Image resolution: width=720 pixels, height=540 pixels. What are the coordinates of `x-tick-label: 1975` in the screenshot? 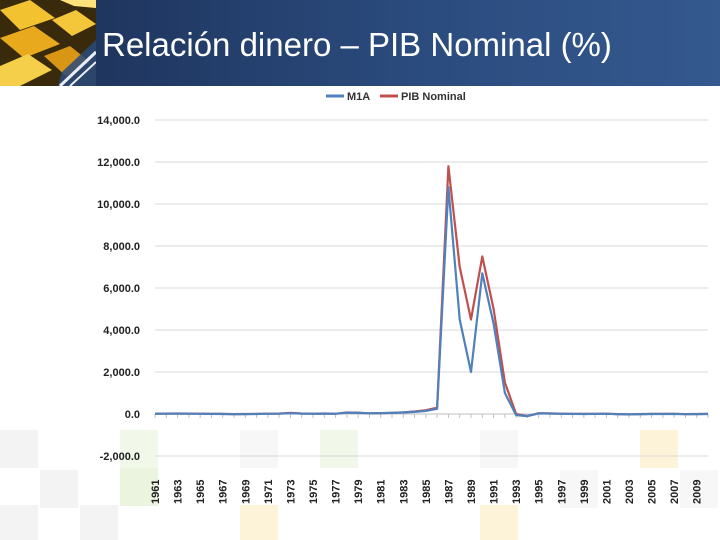 It's located at (314, 492).